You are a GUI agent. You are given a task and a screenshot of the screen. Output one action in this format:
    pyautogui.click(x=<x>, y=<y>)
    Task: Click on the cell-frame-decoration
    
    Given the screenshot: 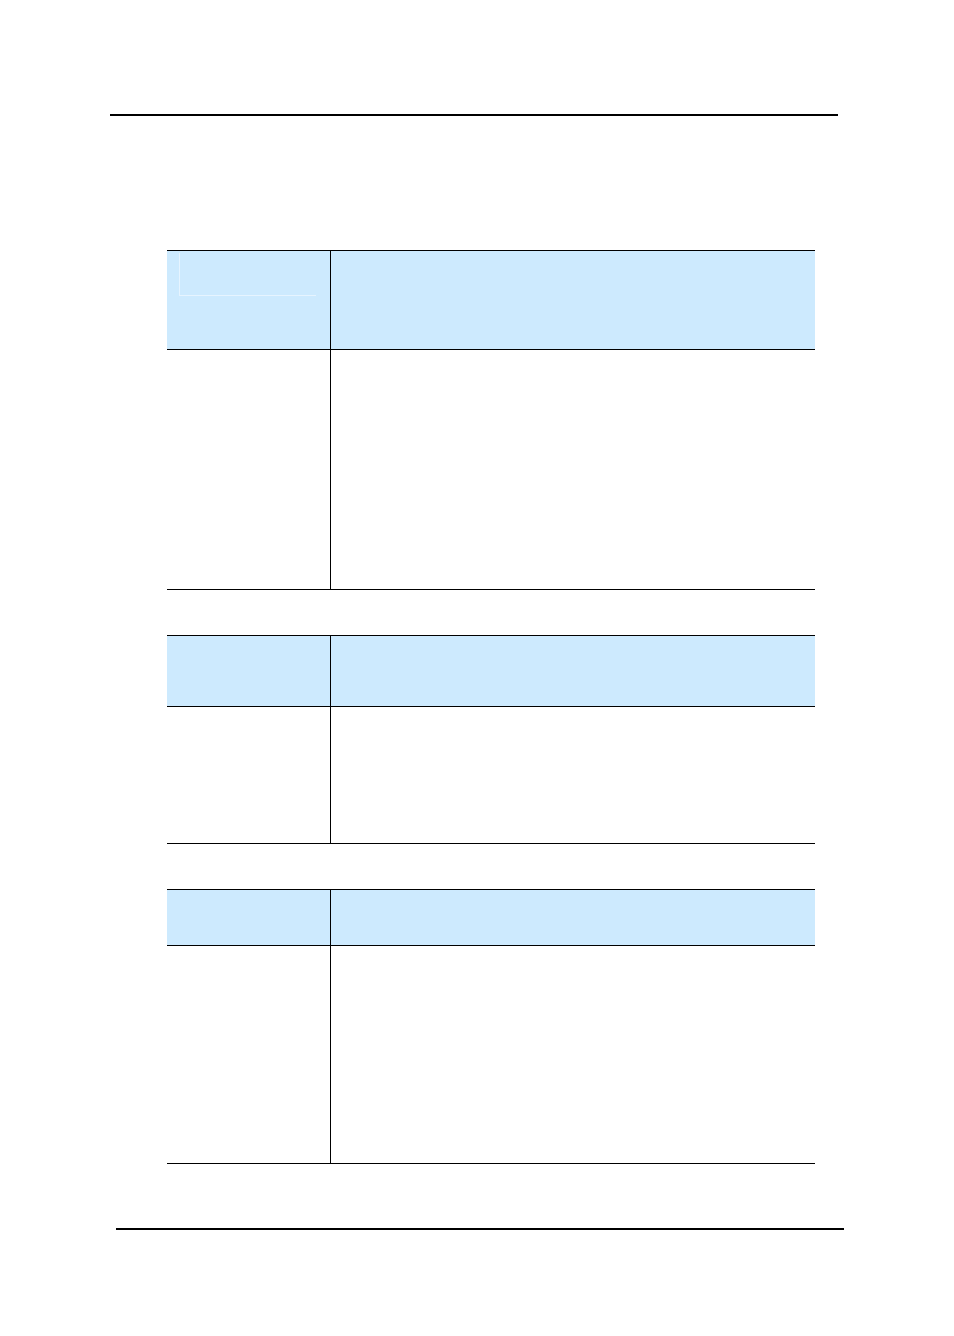 What is the action you would take?
    pyautogui.click(x=247, y=274)
    